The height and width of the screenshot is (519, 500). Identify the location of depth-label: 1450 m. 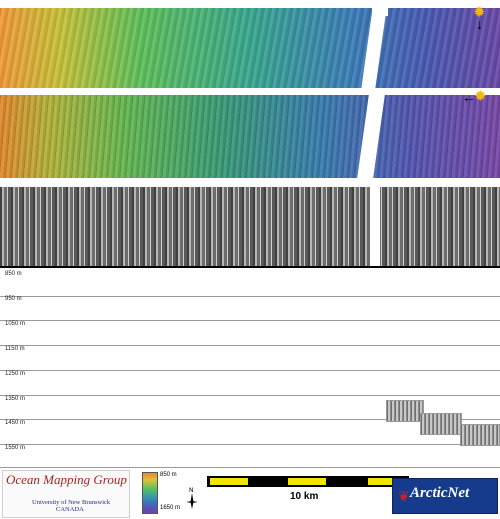
(15, 423).